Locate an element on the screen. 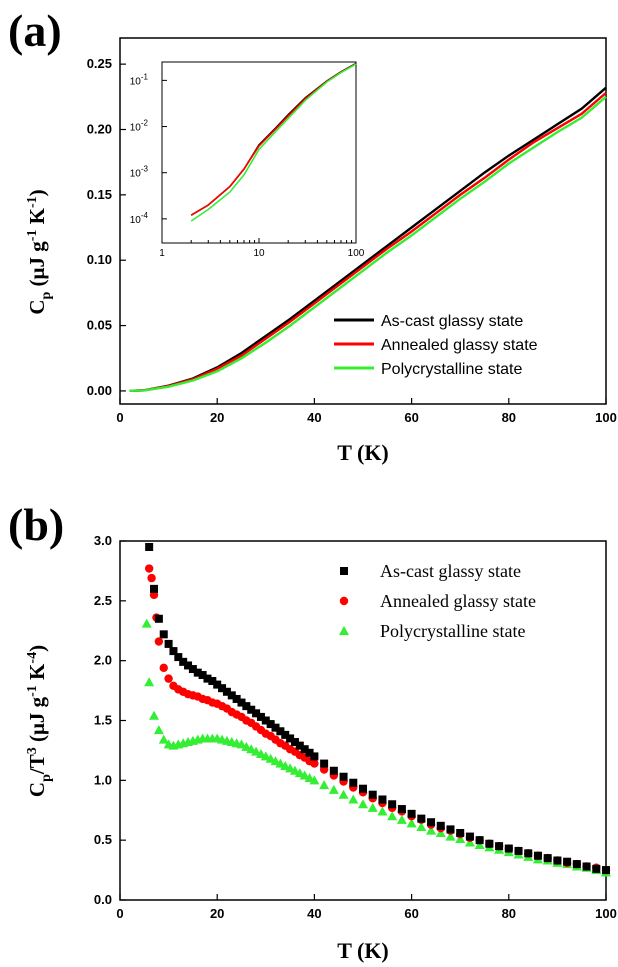 The height and width of the screenshot is (967, 618). chart-a-ylabel: Cp (μJ g-1 K-1) is located at coordinates (39, 251).